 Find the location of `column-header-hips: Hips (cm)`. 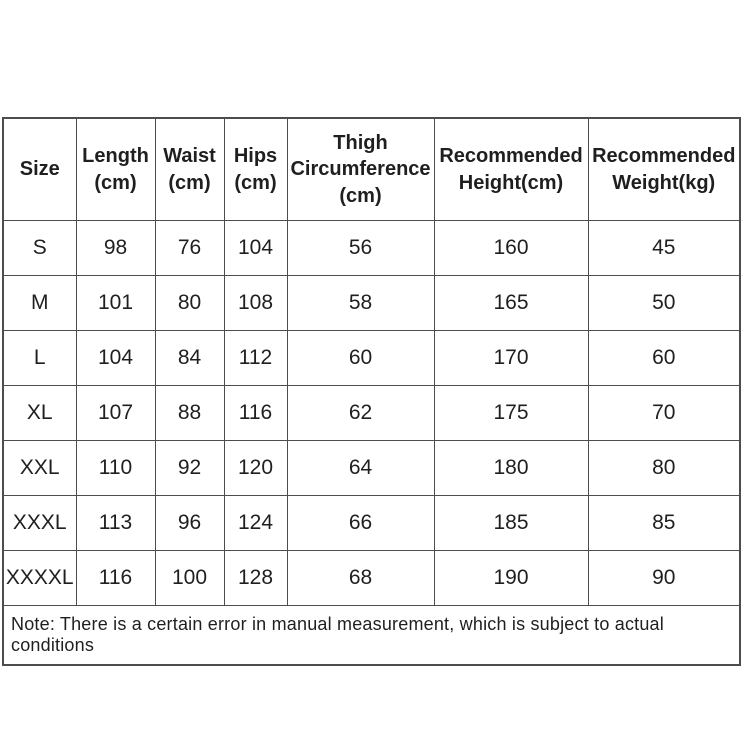

column-header-hips: Hips (cm) is located at coordinates (255, 169).